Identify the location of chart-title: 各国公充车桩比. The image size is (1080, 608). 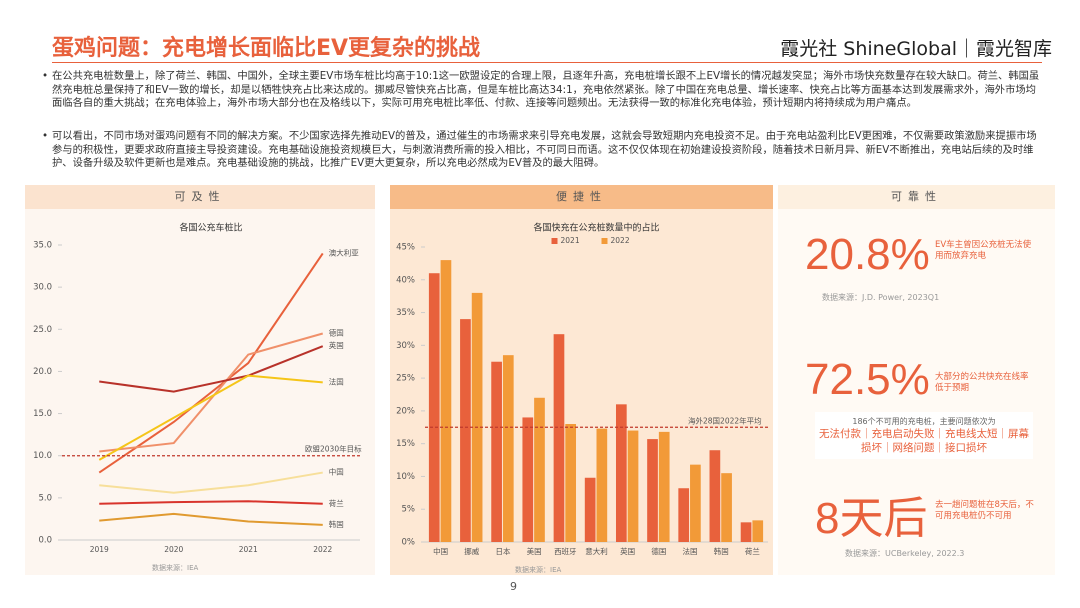
(210, 228).